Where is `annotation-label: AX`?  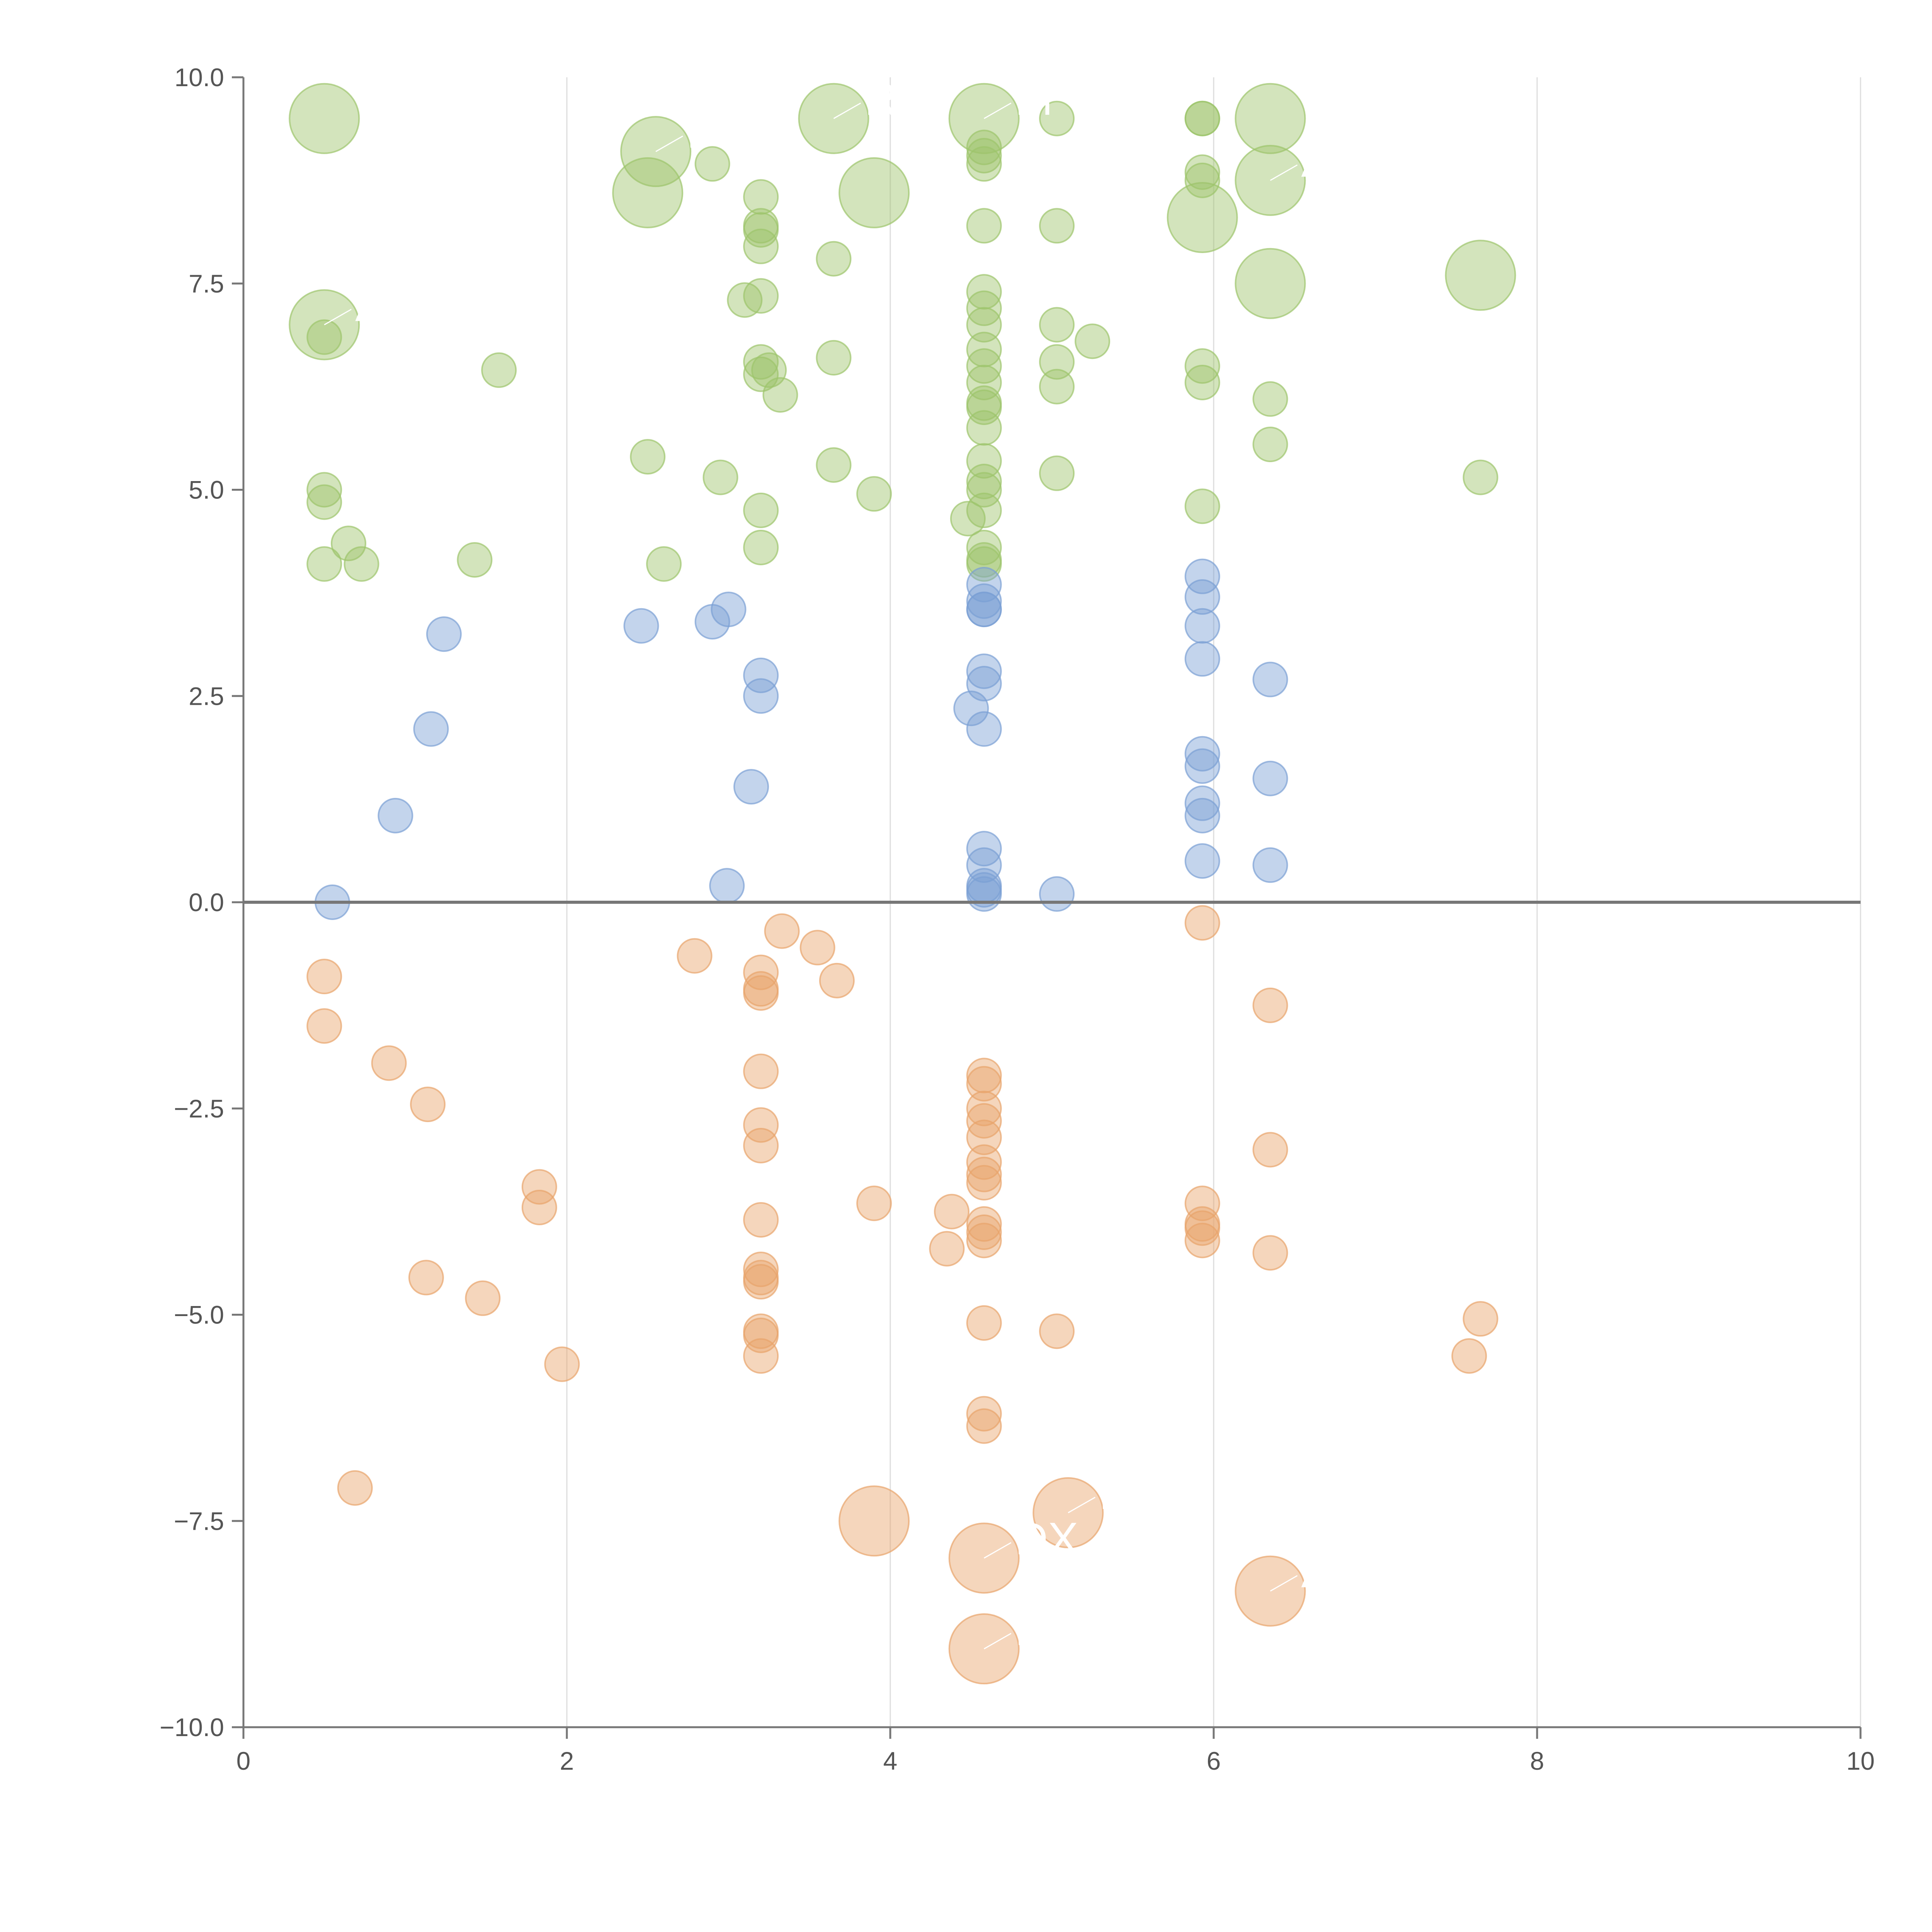 annotation-label: AX is located at coordinates (385, 305).